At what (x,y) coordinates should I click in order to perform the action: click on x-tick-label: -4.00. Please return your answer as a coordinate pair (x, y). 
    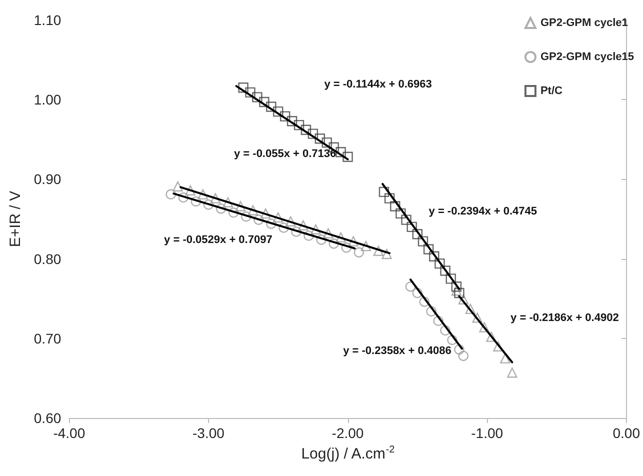
    Looking at the image, I should click on (69, 433).